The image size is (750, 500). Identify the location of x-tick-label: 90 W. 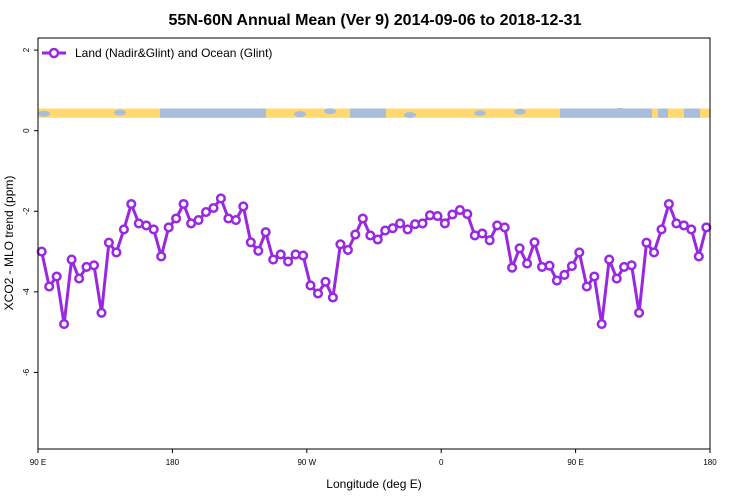
(306, 462).